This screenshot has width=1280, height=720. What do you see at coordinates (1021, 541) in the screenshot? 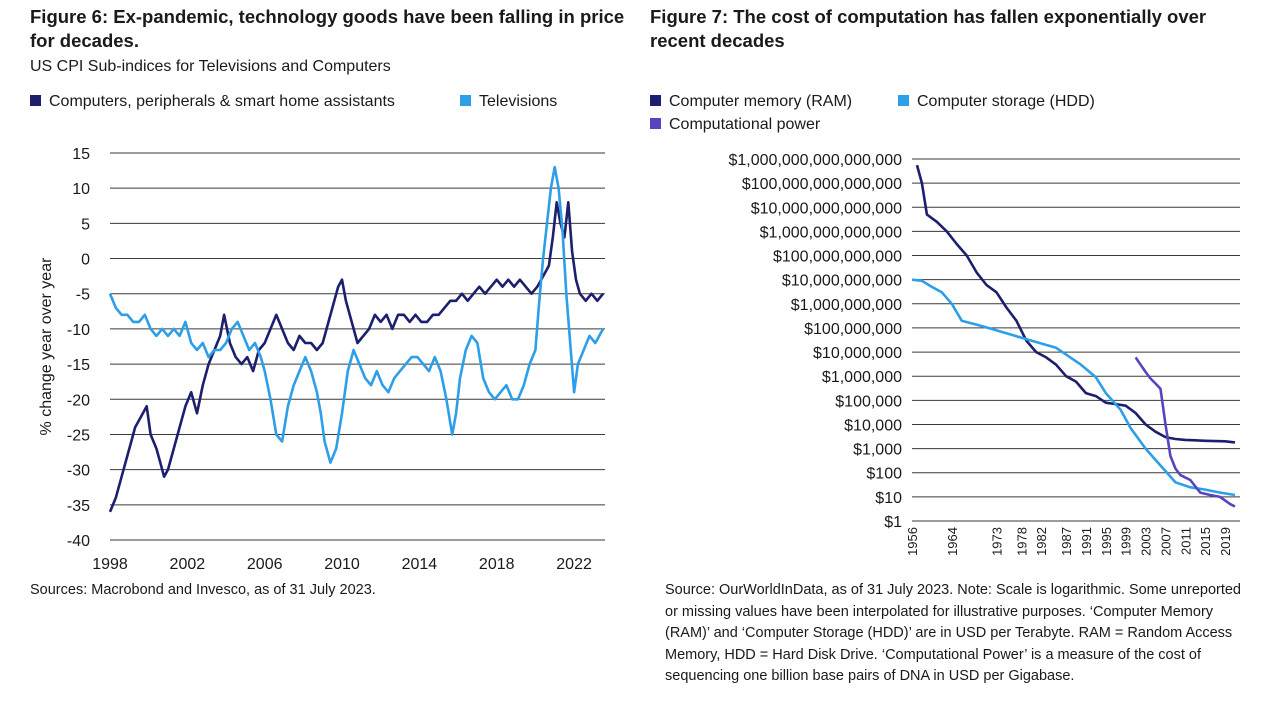
I see `x-tick-label: 1978` at bounding box center [1021, 541].